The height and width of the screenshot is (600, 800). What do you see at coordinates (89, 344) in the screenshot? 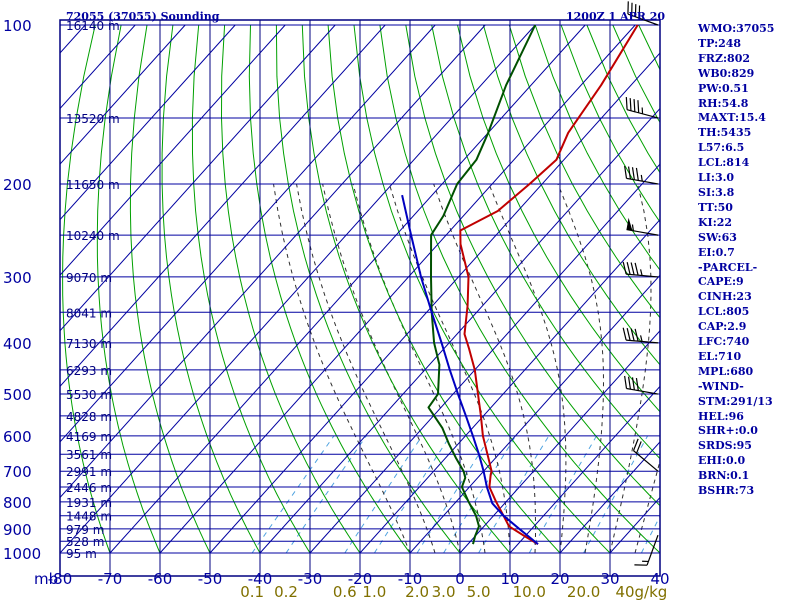
I see `height-label: 7130 m` at bounding box center [89, 344].